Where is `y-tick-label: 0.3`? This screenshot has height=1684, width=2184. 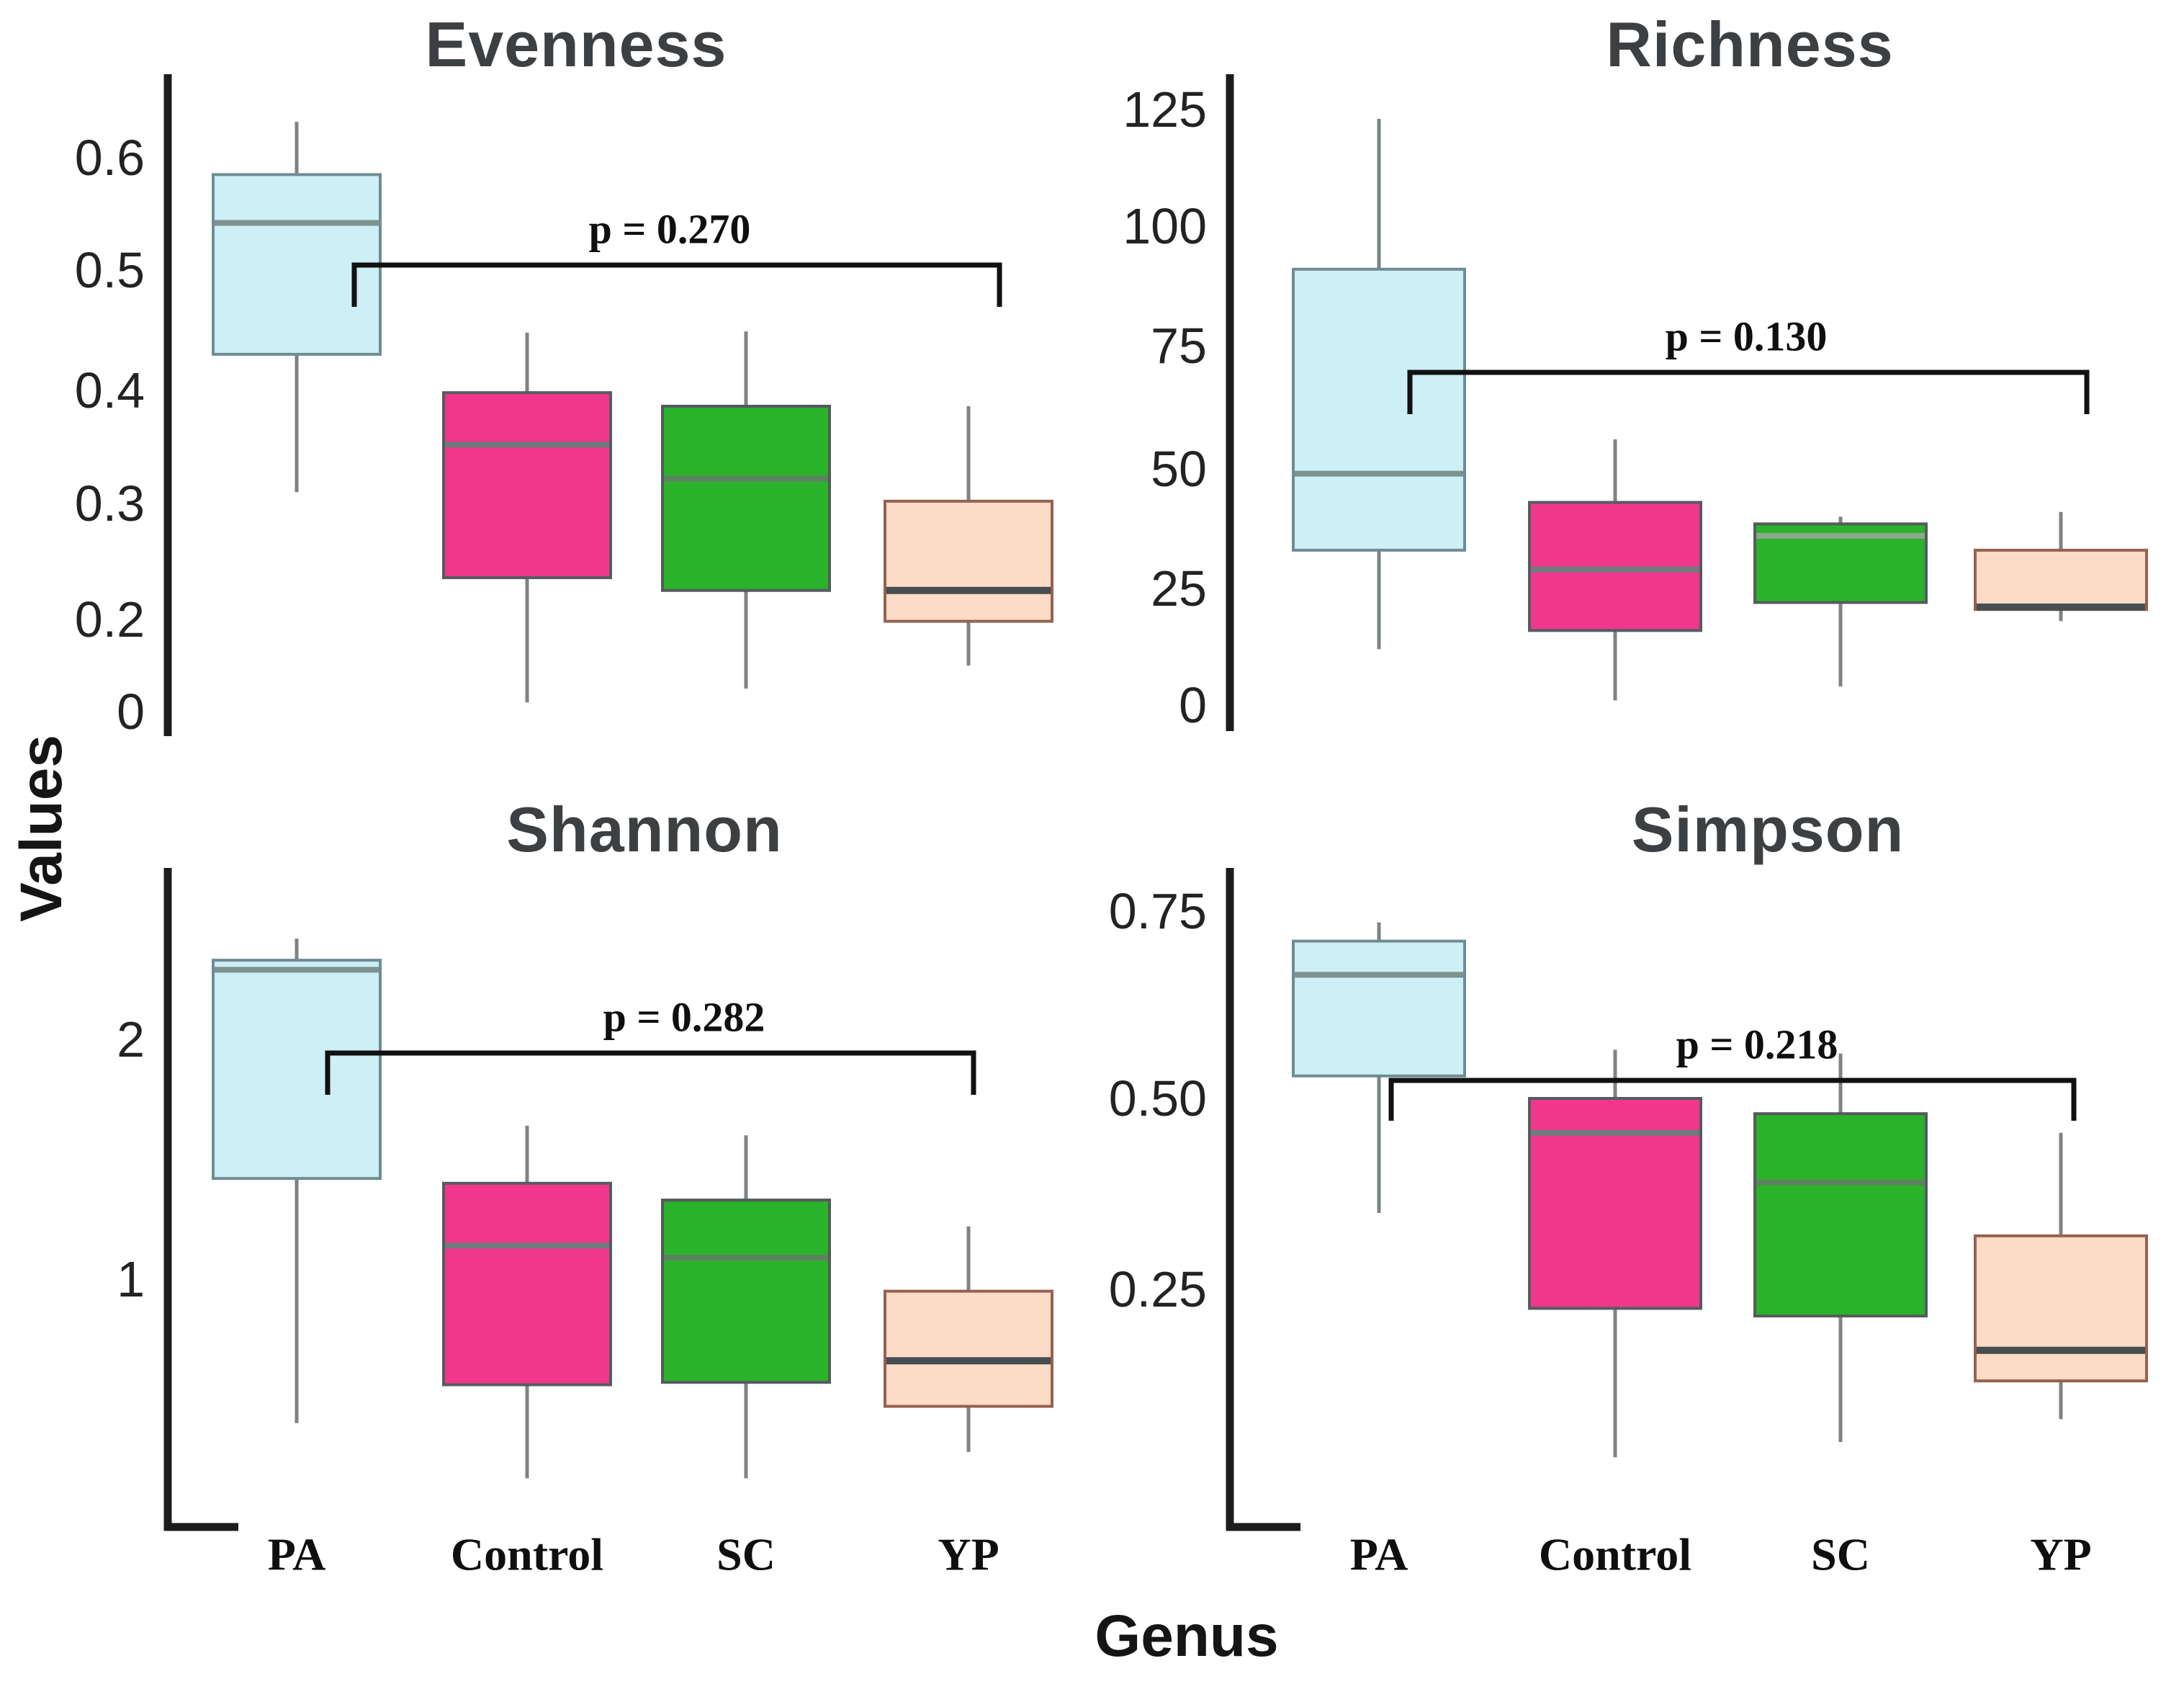
y-tick-label: 0.3 is located at coordinates (110, 503).